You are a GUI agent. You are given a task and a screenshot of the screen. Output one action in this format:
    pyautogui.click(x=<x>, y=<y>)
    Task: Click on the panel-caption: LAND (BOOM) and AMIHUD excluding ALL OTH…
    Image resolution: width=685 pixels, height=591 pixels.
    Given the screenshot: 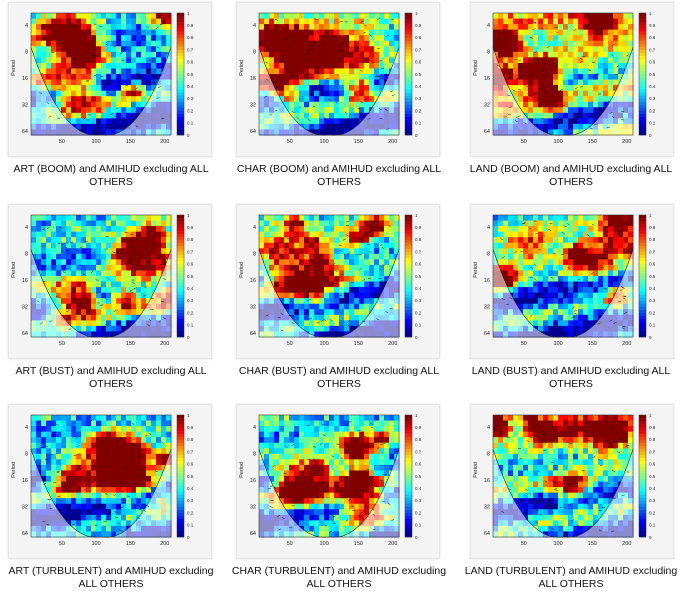 What is the action you would take?
    pyautogui.click(x=571, y=176)
    